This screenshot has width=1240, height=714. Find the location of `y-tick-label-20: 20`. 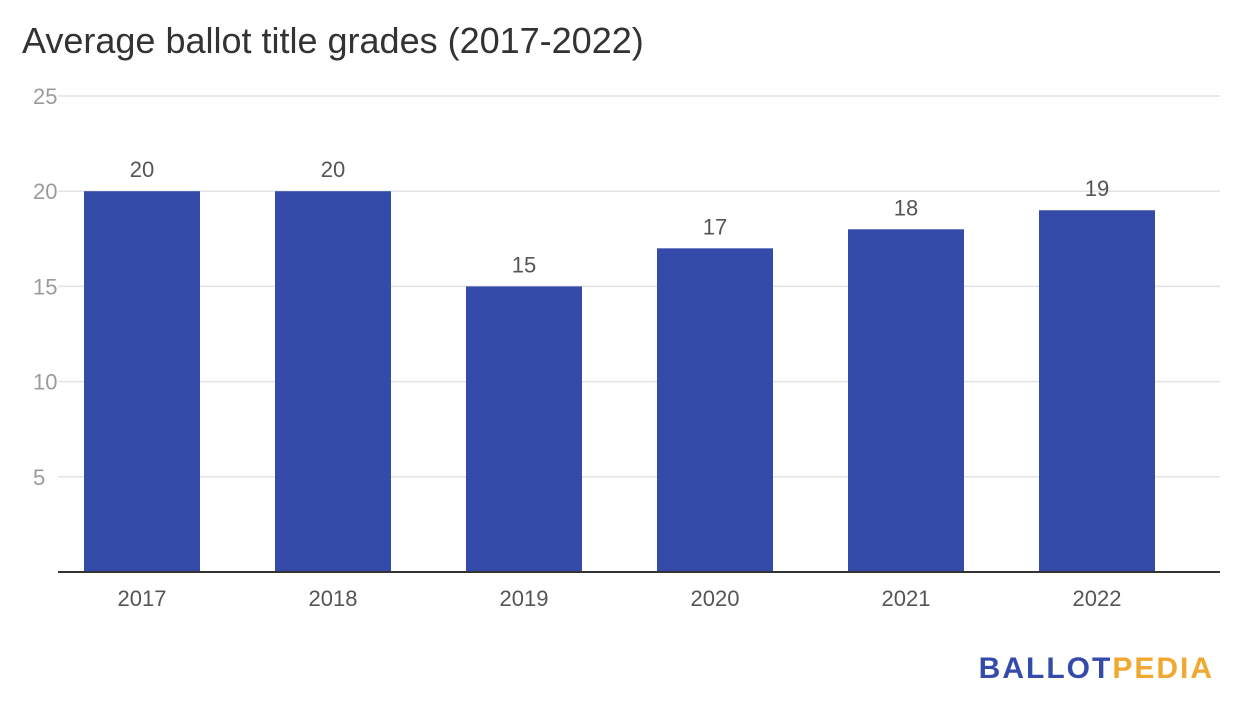

y-tick-label-20: 20 is located at coordinates (45, 191).